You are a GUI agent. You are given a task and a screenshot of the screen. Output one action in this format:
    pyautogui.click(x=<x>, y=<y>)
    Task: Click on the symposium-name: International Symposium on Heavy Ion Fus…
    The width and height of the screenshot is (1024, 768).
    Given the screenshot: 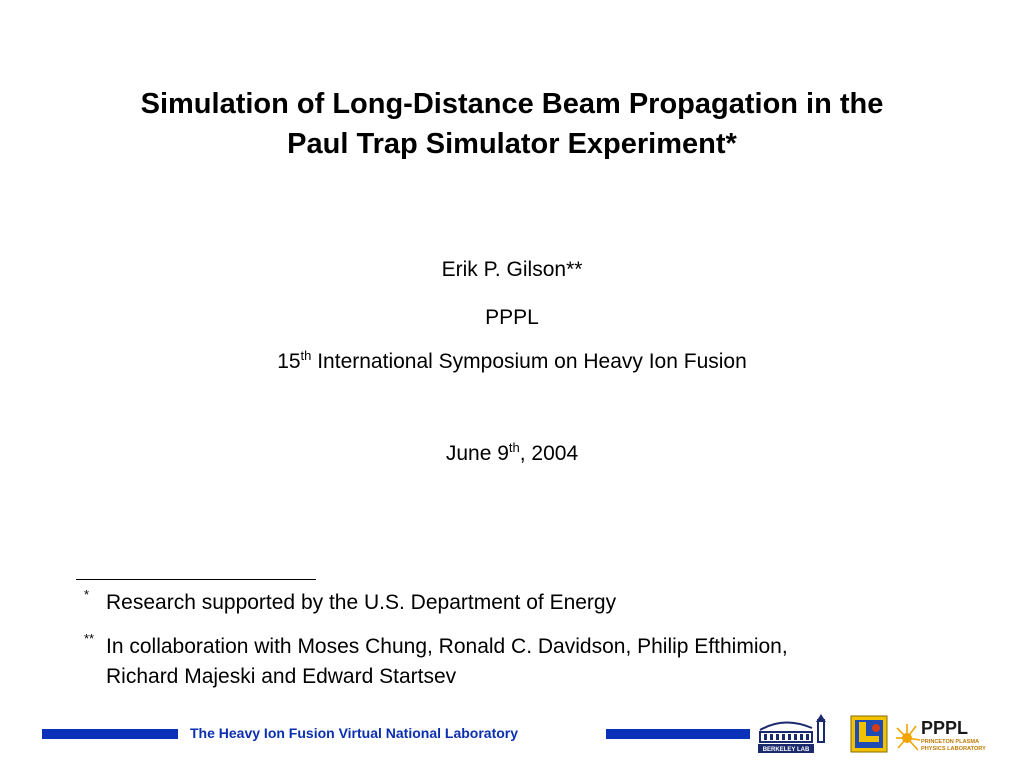 What is the action you would take?
    pyautogui.click(x=529, y=361)
    